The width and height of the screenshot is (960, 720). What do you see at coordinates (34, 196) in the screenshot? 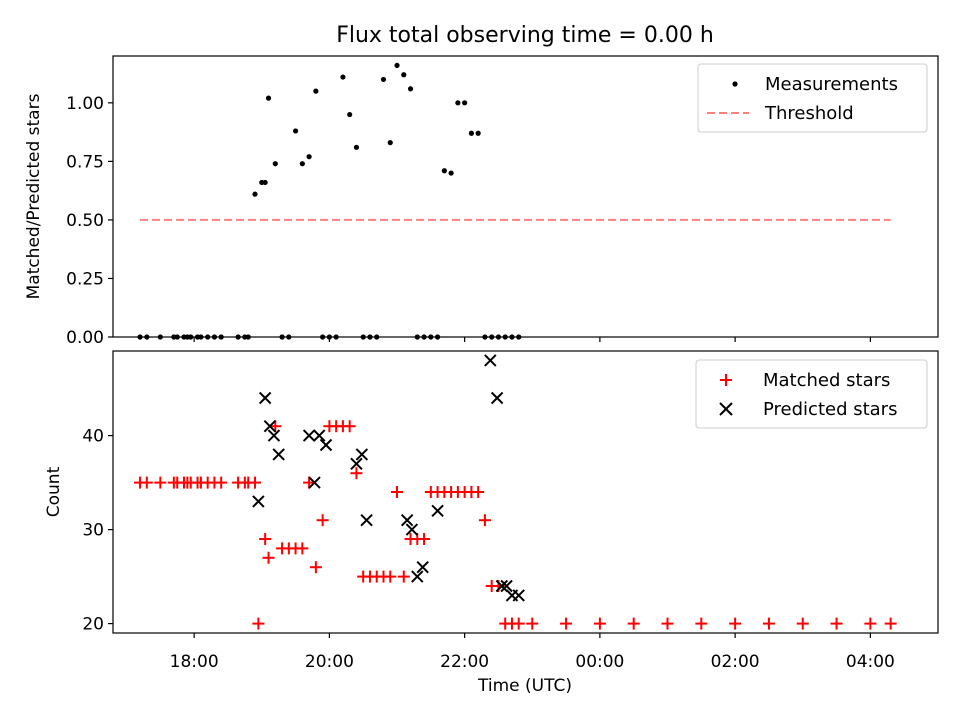
I see `top-y-axis-label: Matched/Predicted stars` at bounding box center [34, 196].